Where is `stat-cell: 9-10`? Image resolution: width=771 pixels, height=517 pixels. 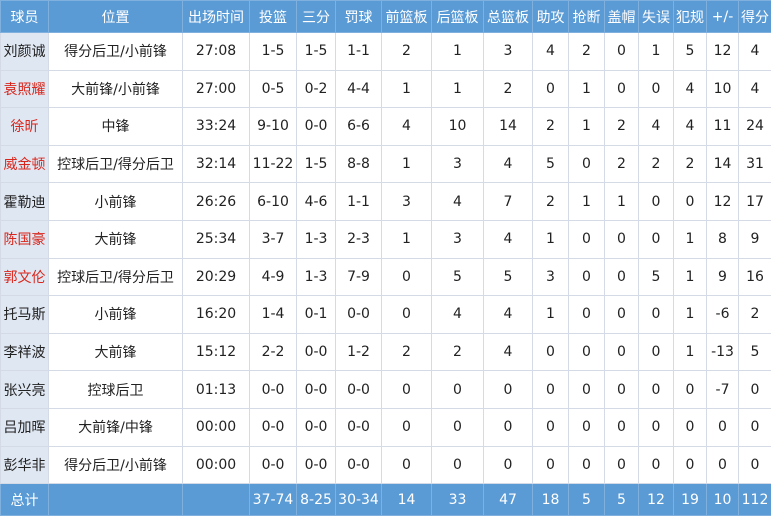 stat-cell: 9-10 is located at coordinates (273, 126).